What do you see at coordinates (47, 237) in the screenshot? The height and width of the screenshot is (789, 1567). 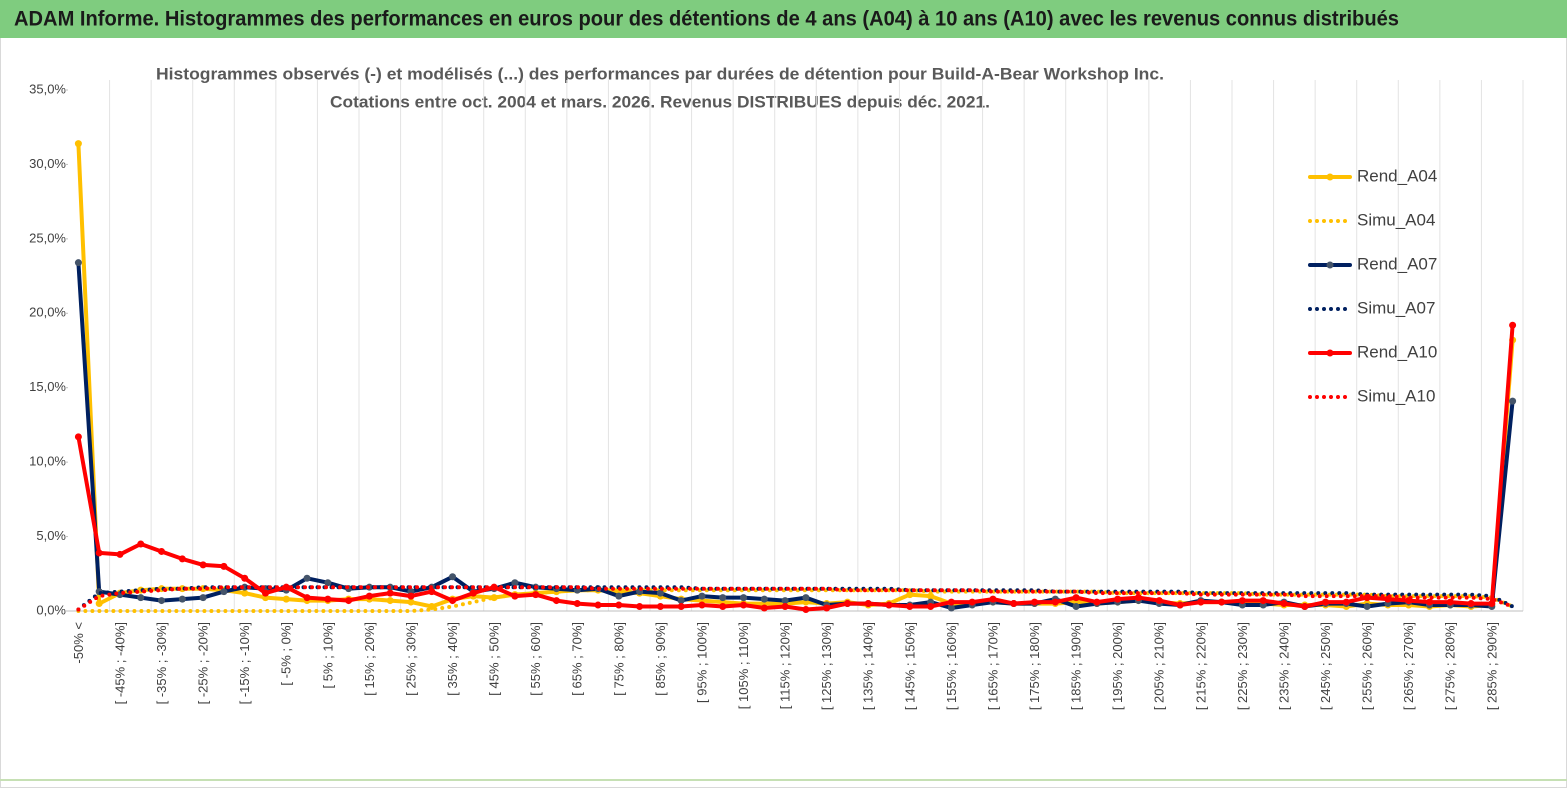 I see `y-tick-label: 25,0%` at bounding box center [47, 237].